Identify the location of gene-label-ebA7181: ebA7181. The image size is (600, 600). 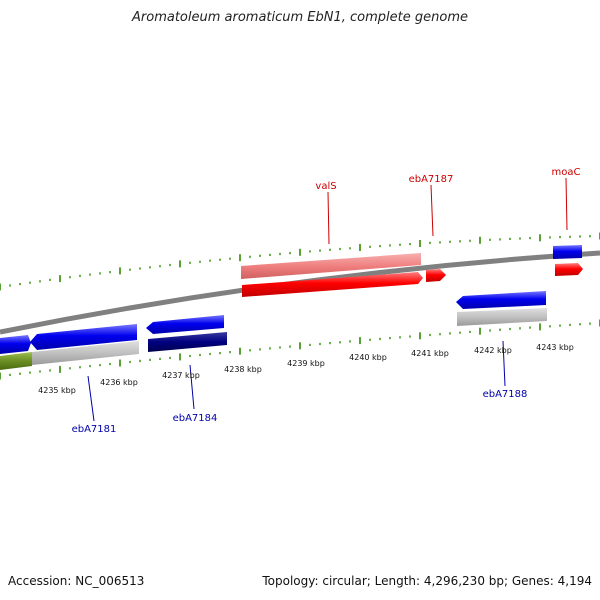
(94, 429).